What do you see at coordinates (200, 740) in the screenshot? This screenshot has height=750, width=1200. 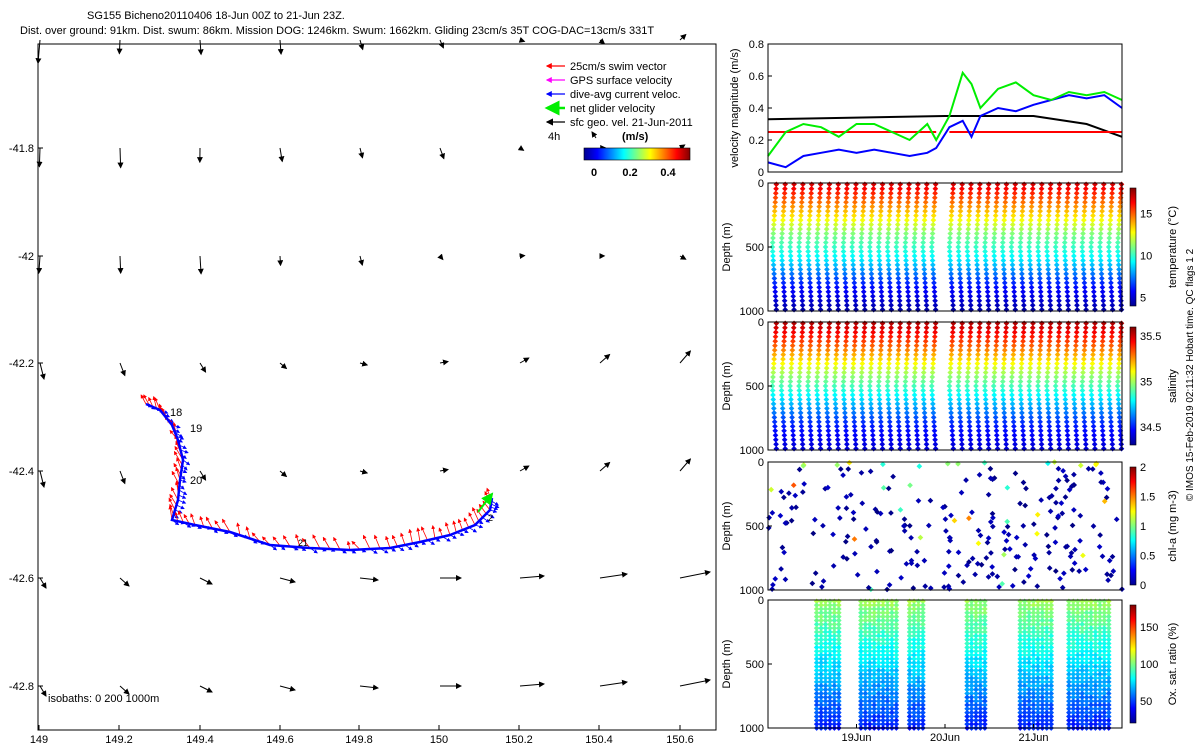 I see `map-x-tick-label: 149.4` at bounding box center [200, 740].